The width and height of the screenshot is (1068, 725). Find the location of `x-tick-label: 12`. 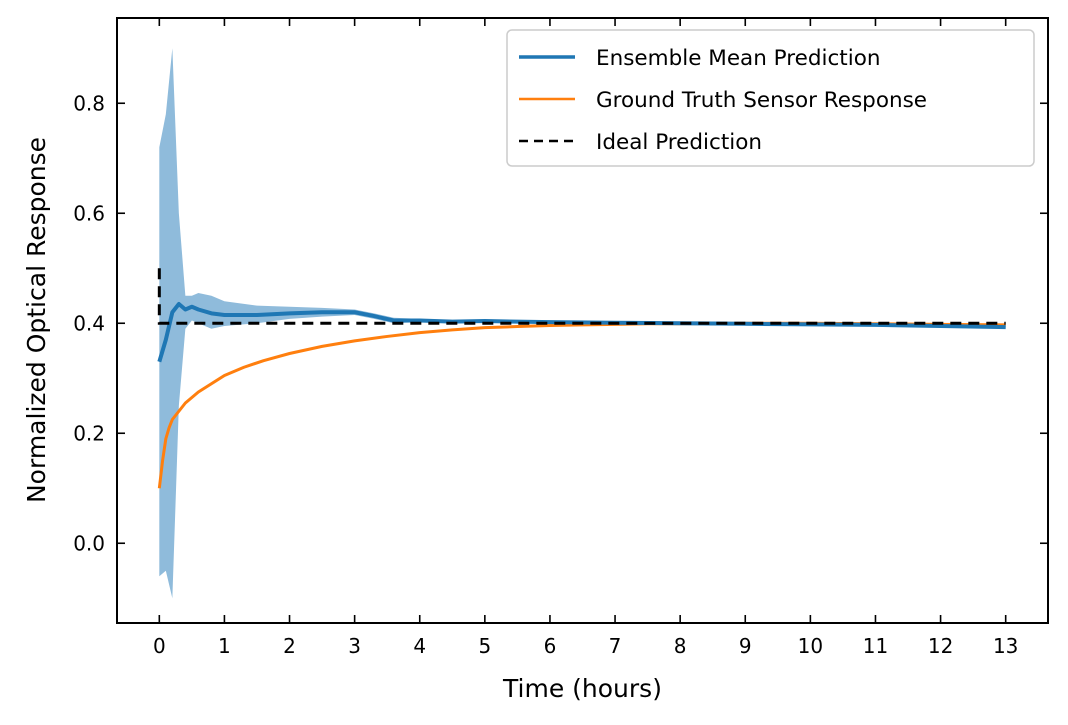

x-tick-label: 12 is located at coordinates (940, 646).